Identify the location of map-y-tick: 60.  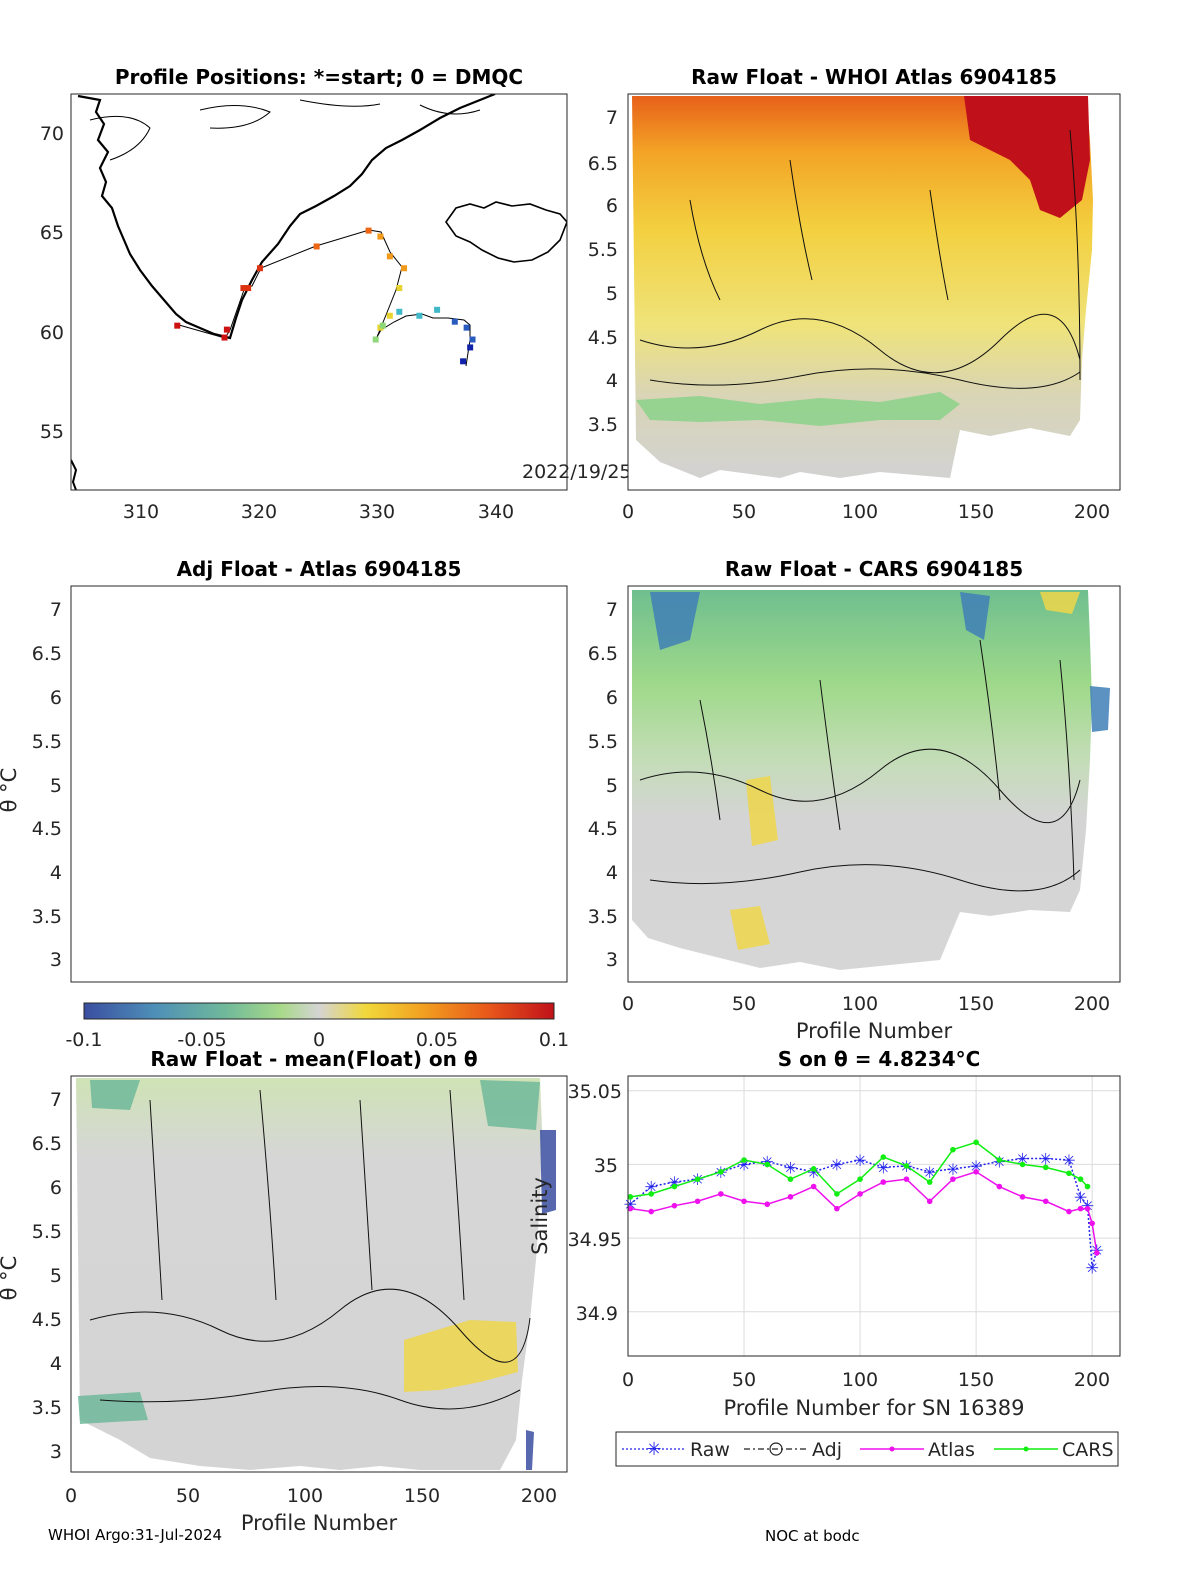
(52, 333).